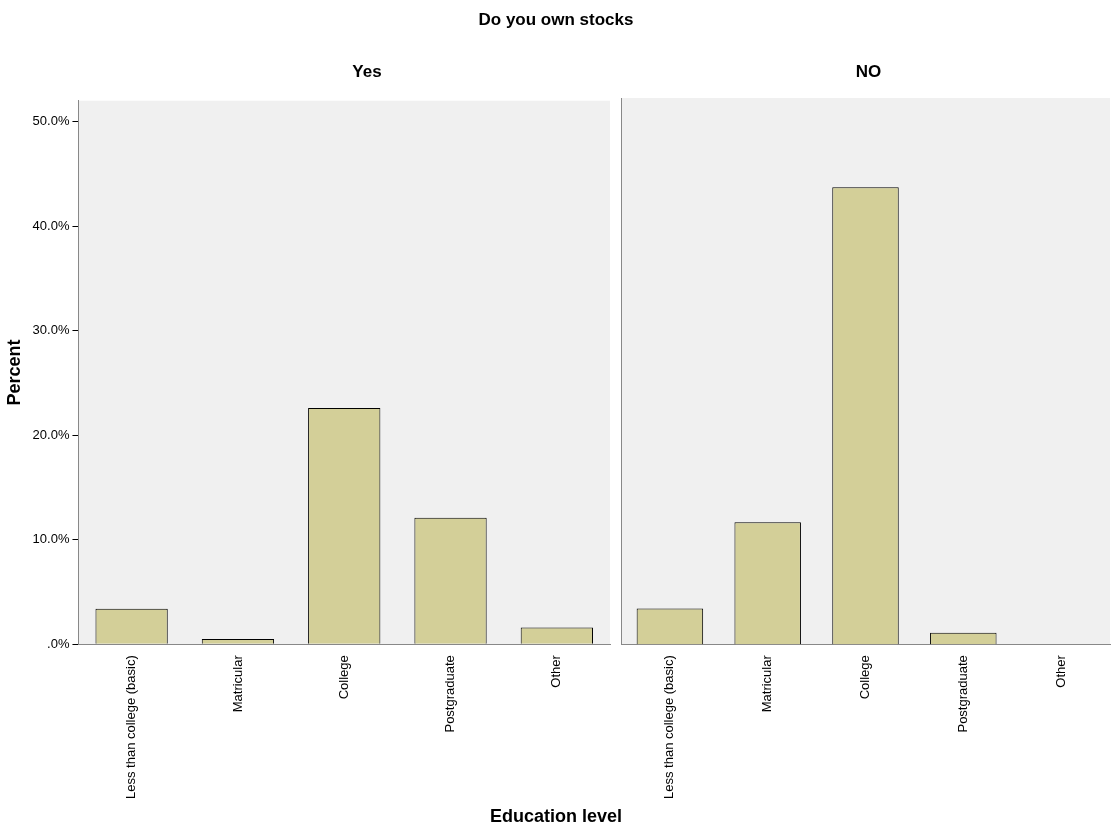 The height and width of the screenshot is (834, 1112). What do you see at coordinates (58, 643) in the screenshot?
I see `y-tick-label: .0%` at bounding box center [58, 643].